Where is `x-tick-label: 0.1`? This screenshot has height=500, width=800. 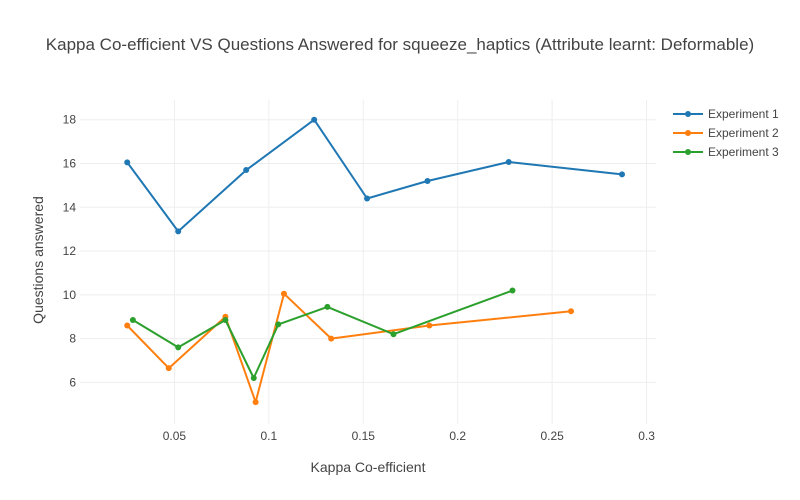
x-tick-label: 0.1 is located at coordinates (269, 436).